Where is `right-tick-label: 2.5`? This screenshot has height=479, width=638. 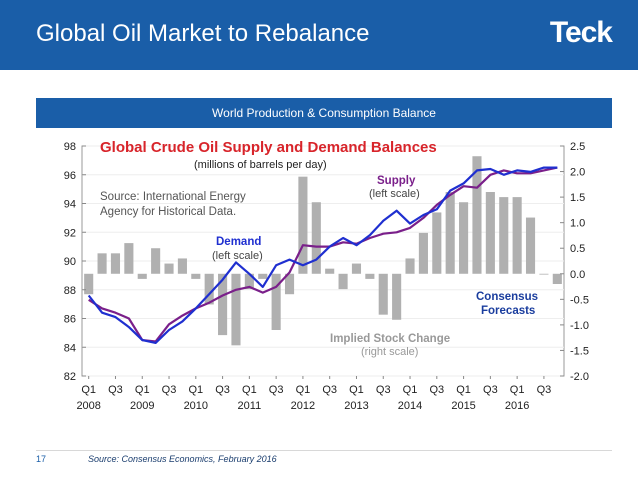 right-tick-label: 2.5 is located at coordinates (577, 147).